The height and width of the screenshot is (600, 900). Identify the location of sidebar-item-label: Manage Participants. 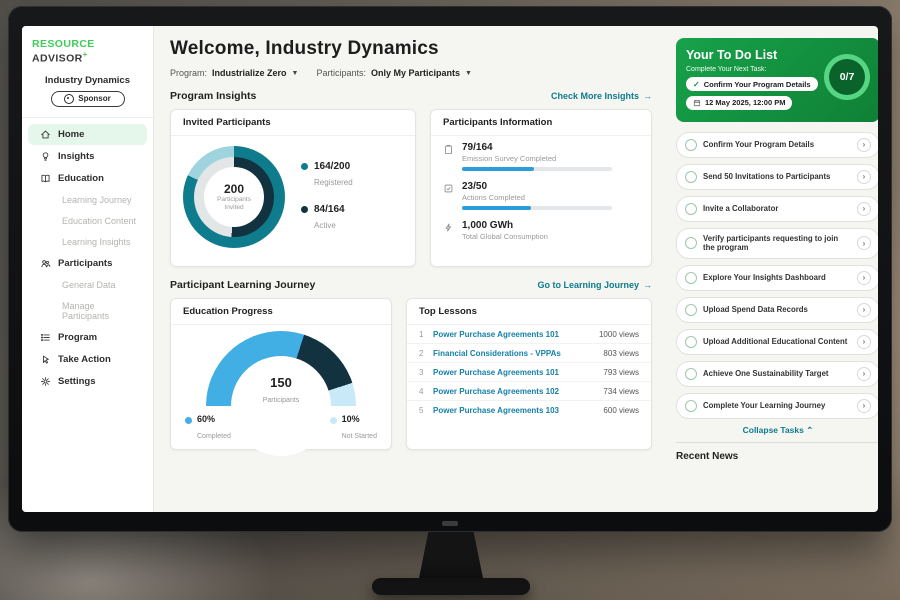
(86, 310).